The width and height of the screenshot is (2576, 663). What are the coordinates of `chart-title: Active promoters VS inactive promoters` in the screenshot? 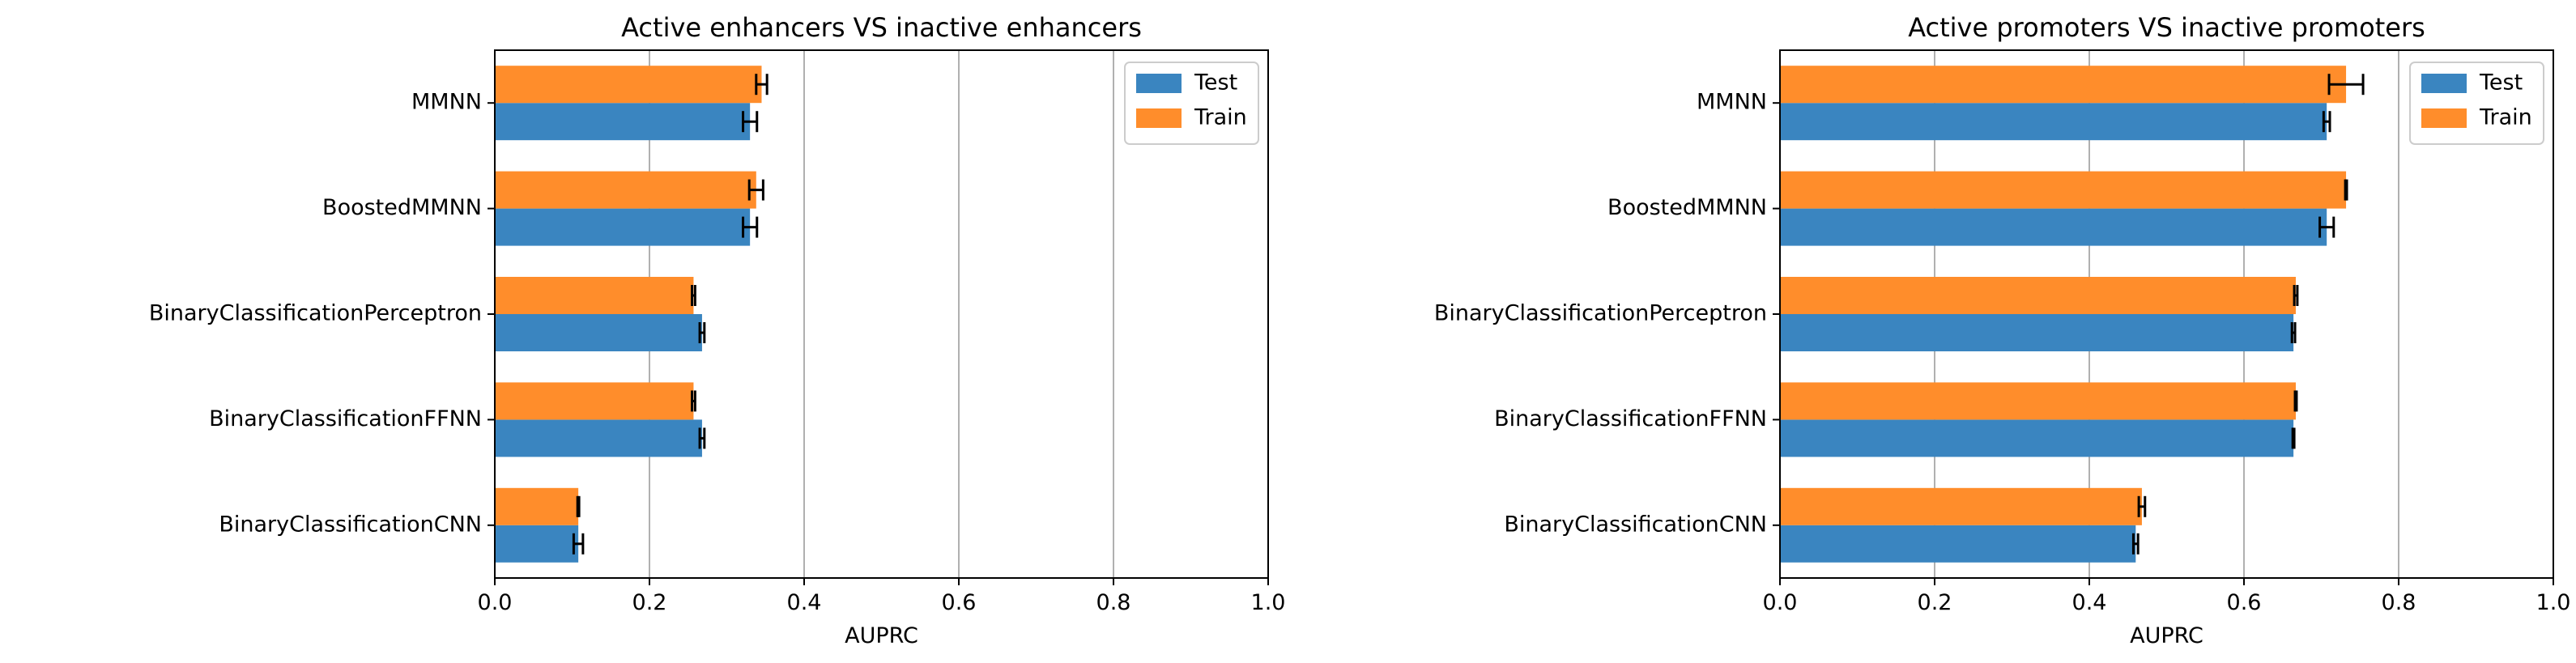 It's located at (2166, 27).